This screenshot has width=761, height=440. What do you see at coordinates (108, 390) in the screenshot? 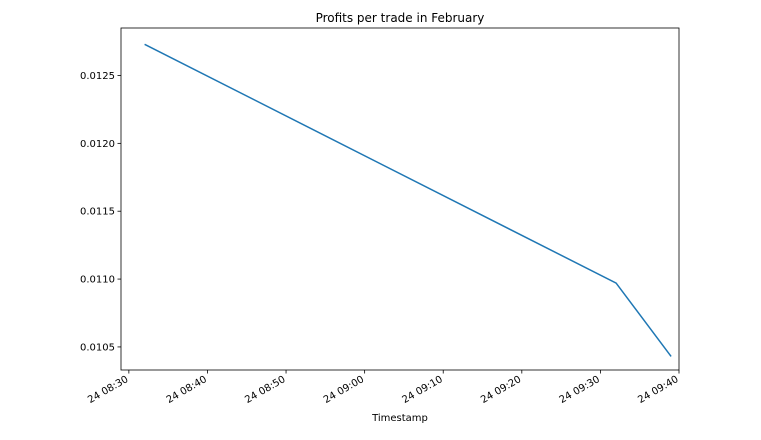
I see `x-tick-label: 24 08:30` at bounding box center [108, 390].